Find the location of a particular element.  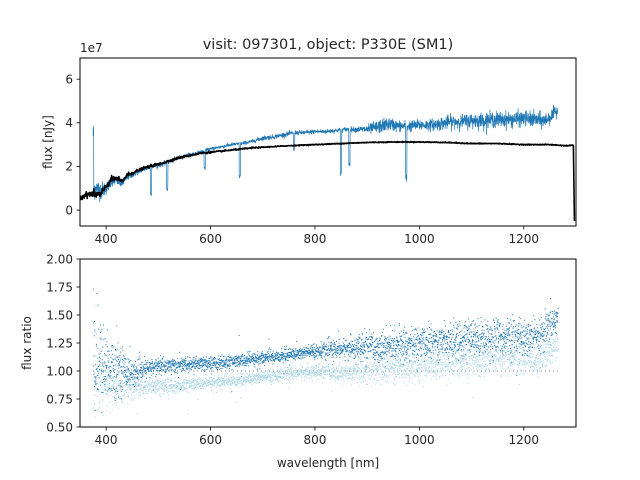

bottom-x-axis-label: wavelength [nm] is located at coordinates (328, 463).